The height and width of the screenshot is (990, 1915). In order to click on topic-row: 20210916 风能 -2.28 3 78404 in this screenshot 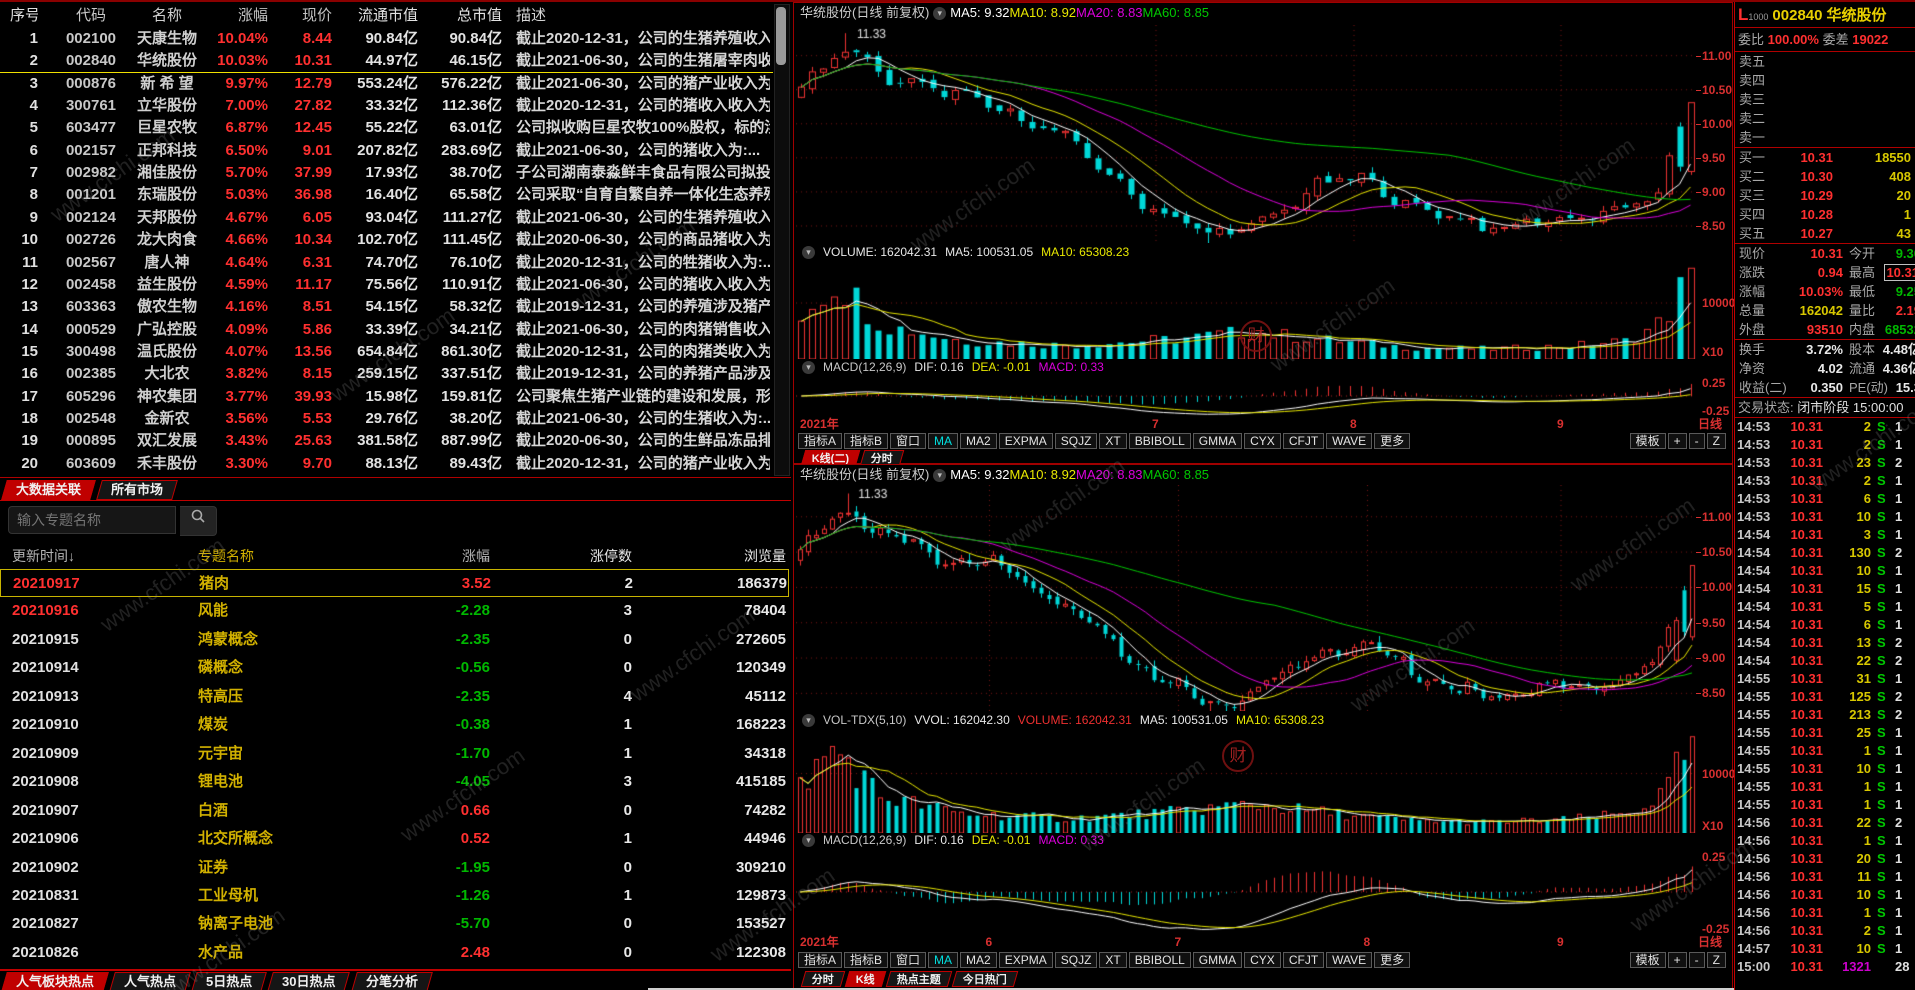, I will do `click(394, 611)`.